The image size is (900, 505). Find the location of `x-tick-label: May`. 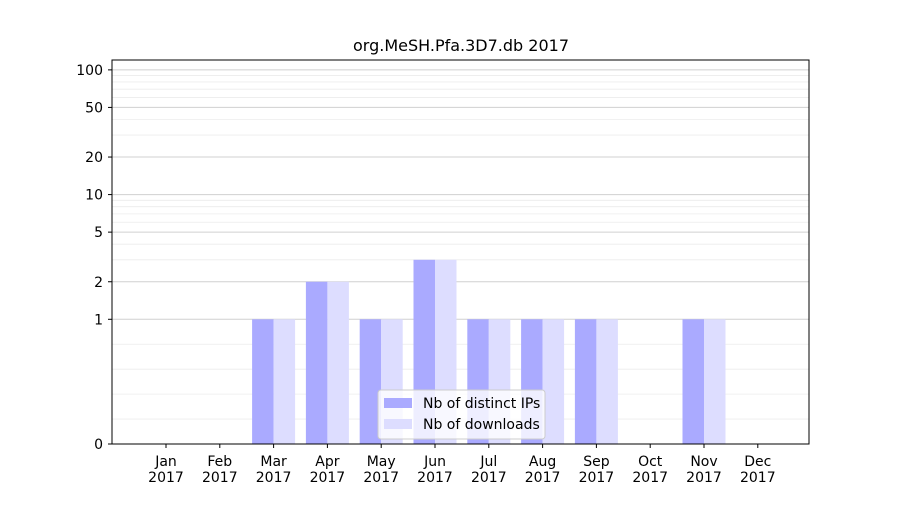

x-tick-label: May is located at coordinates (381, 462).